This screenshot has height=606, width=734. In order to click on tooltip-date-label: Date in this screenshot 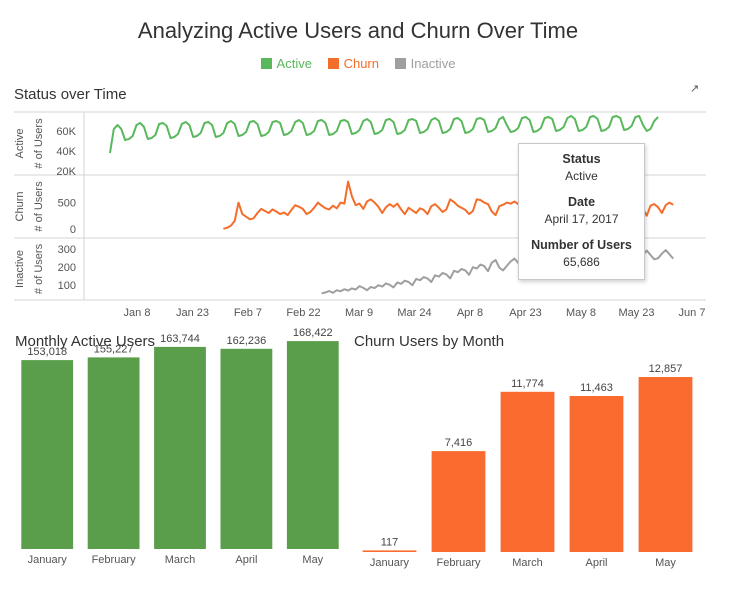, I will do `click(581, 202)`.